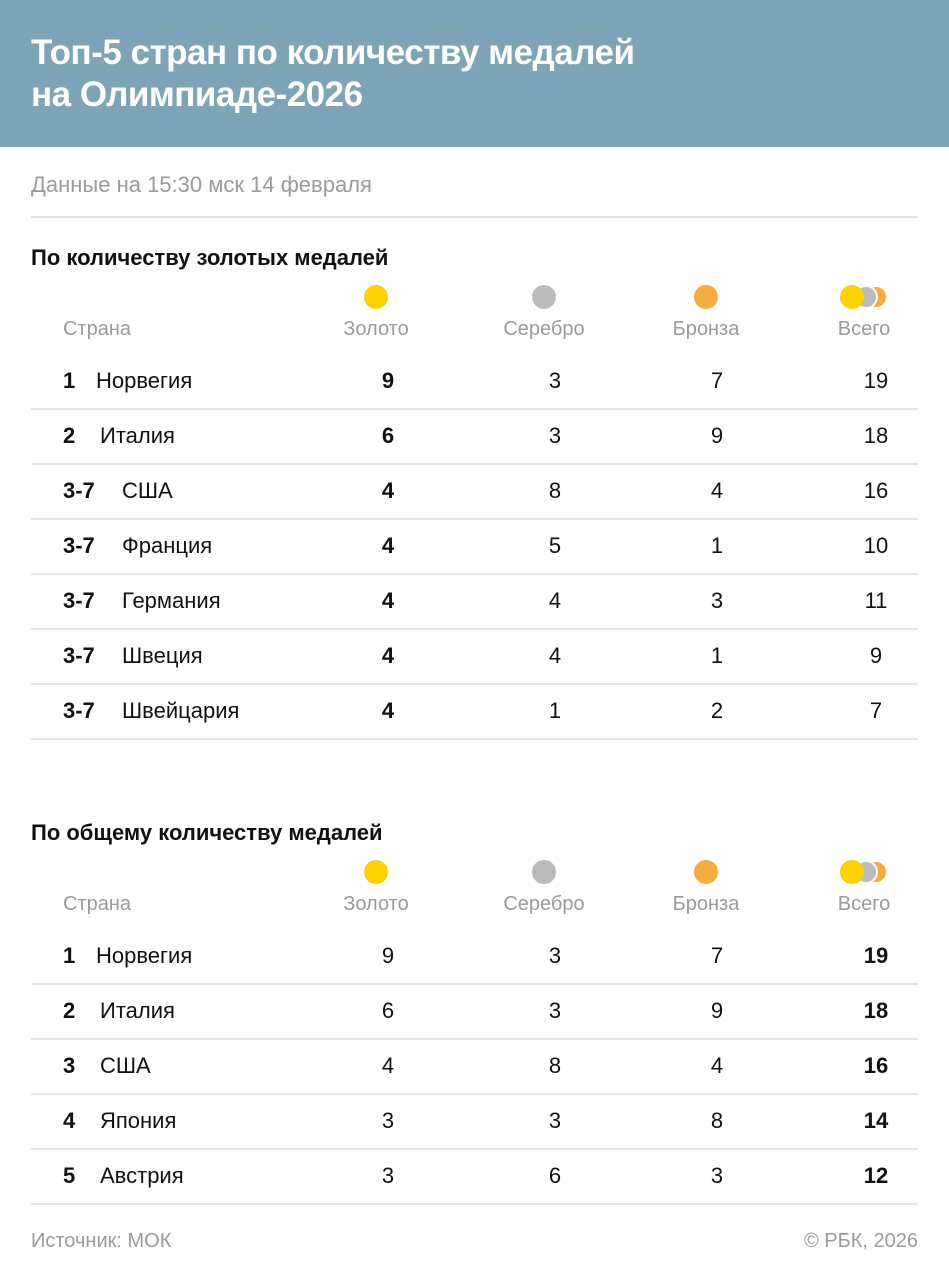 Image resolution: width=949 pixels, height=1280 pixels. I want to click on country-name: Франция, so click(167, 545).